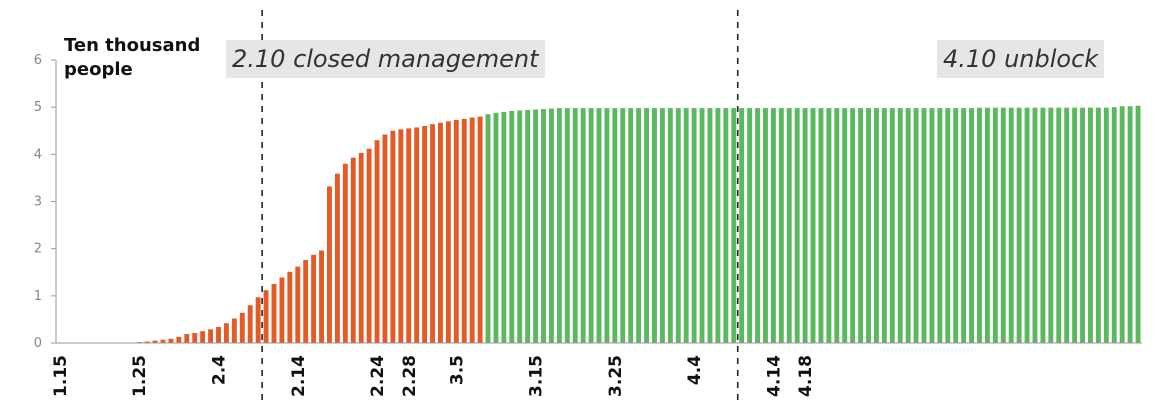 The width and height of the screenshot is (1168, 408). I want to click on x-tick-label: 1.15, so click(61, 376).